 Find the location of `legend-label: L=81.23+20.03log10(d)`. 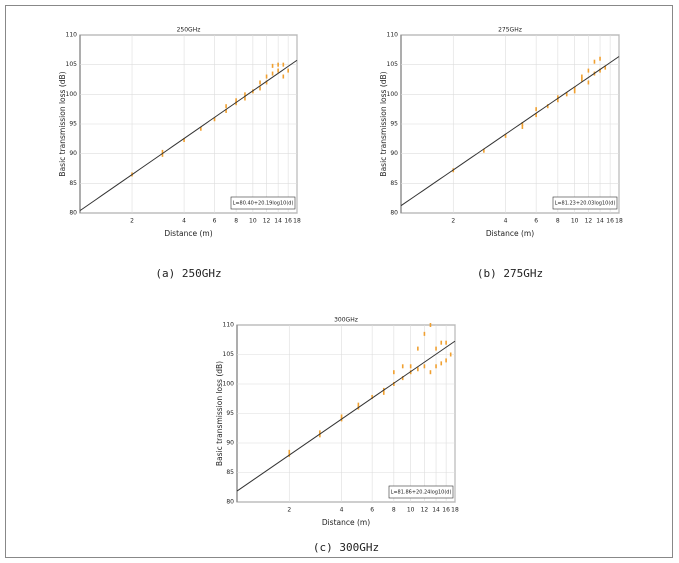

legend-label: L=81.23+20.03log10(d) is located at coordinates (585, 204).